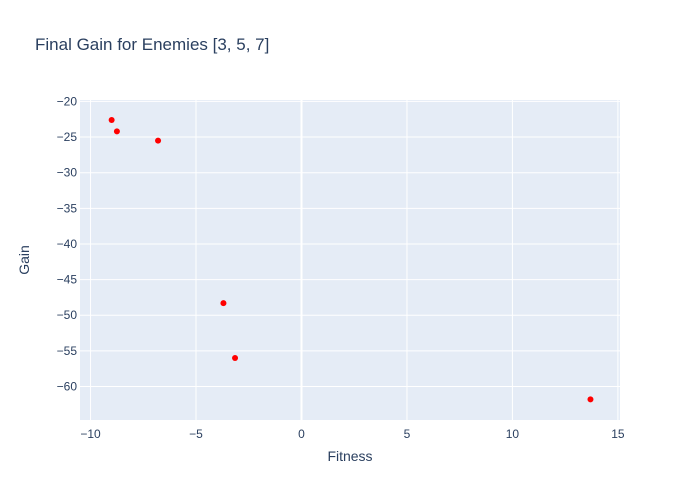 The width and height of the screenshot is (700, 500). I want to click on y-tick-label: −40, so click(67, 244).